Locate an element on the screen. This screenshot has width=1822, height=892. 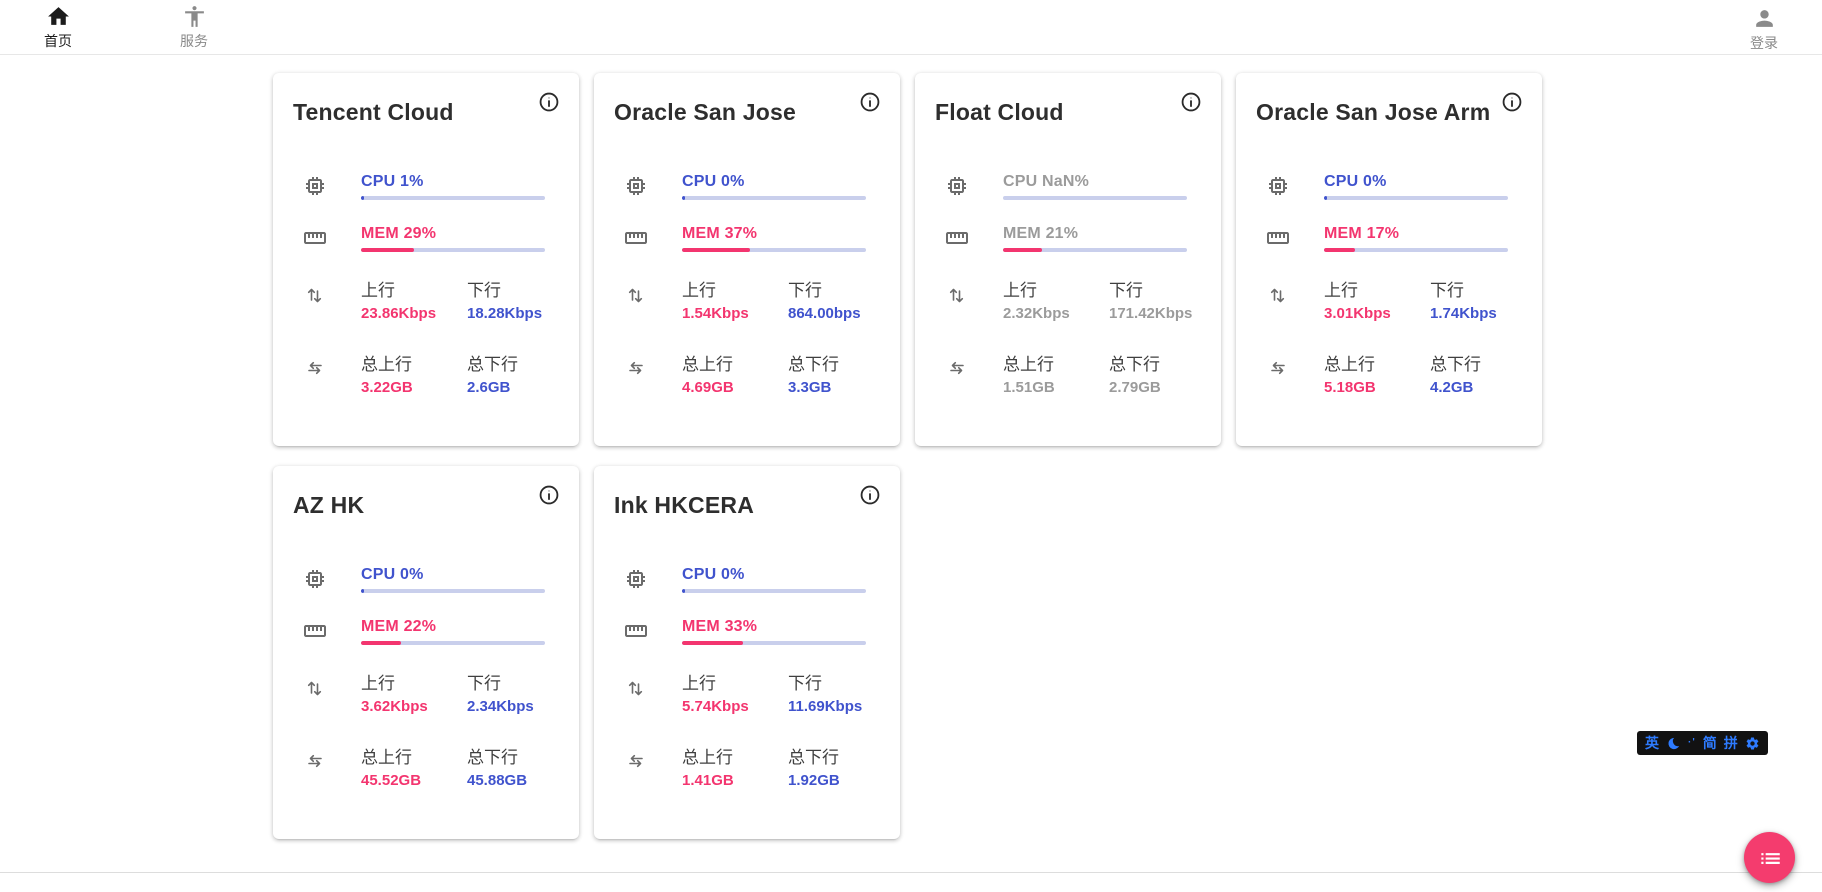
server-stats: CPU 0% MEM 22% is located at coordinates (426, 677).